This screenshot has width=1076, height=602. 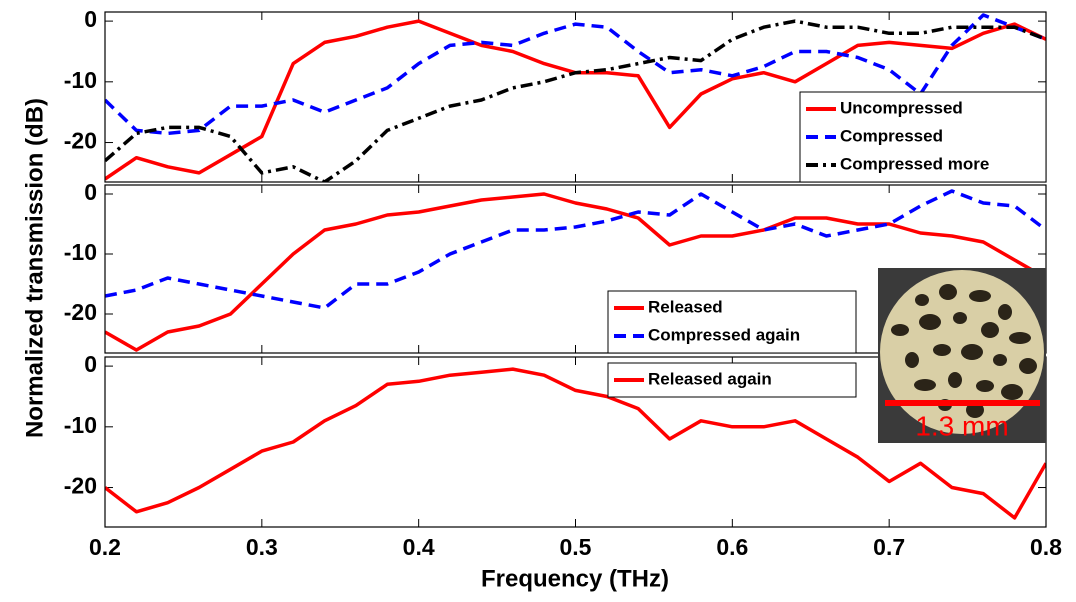 I want to click on x-tick-label: 0.3, so click(x=262, y=547).